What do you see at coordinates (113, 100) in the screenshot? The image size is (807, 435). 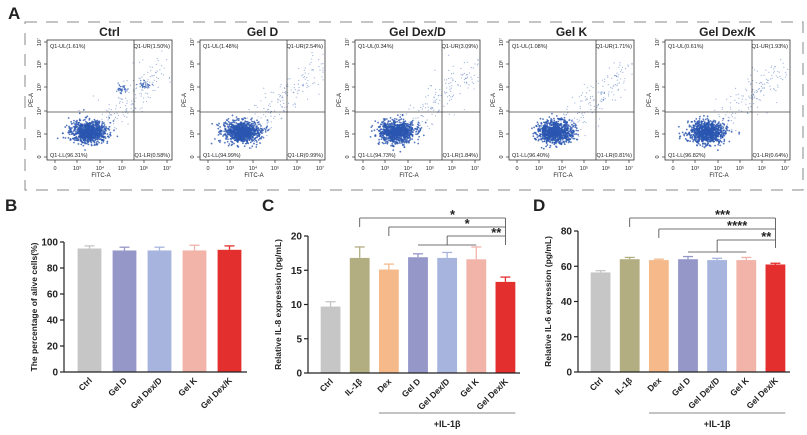 I see `scatter-points` at bounding box center [113, 100].